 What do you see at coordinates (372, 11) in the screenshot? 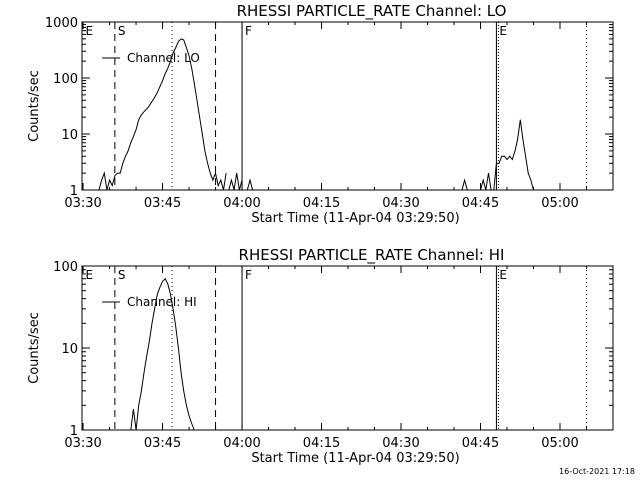
I see `chart-title: RHESSI PARTICLE_RATE Channel: LO` at bounding box center [372, 11].